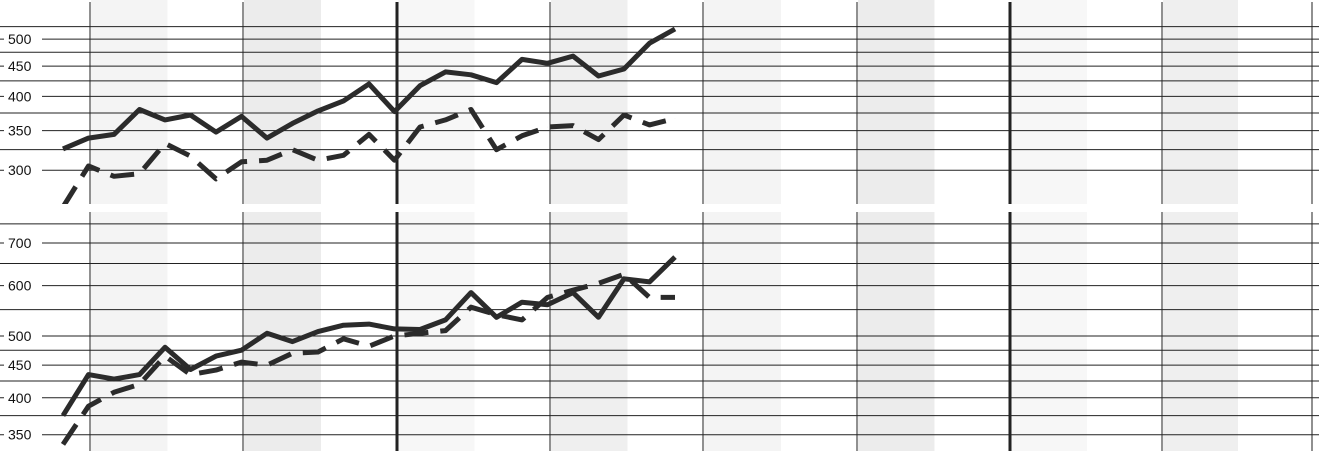 The height and width of the screenshot is (451, 1319). What do you see at coordinates (659, 208) in the screenshot?
I see `panel-separator` at bounding box center [659, 208].